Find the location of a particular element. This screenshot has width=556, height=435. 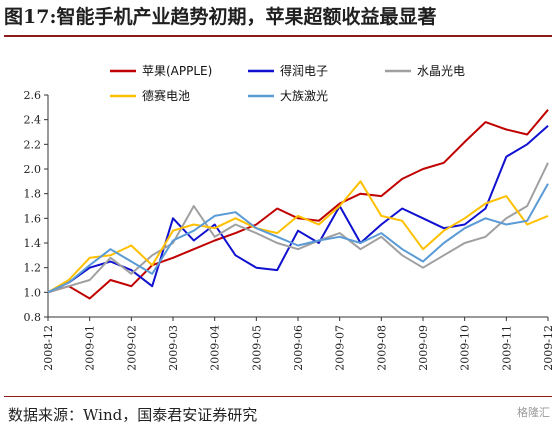

source-divider is located at coordinates (278, 396).